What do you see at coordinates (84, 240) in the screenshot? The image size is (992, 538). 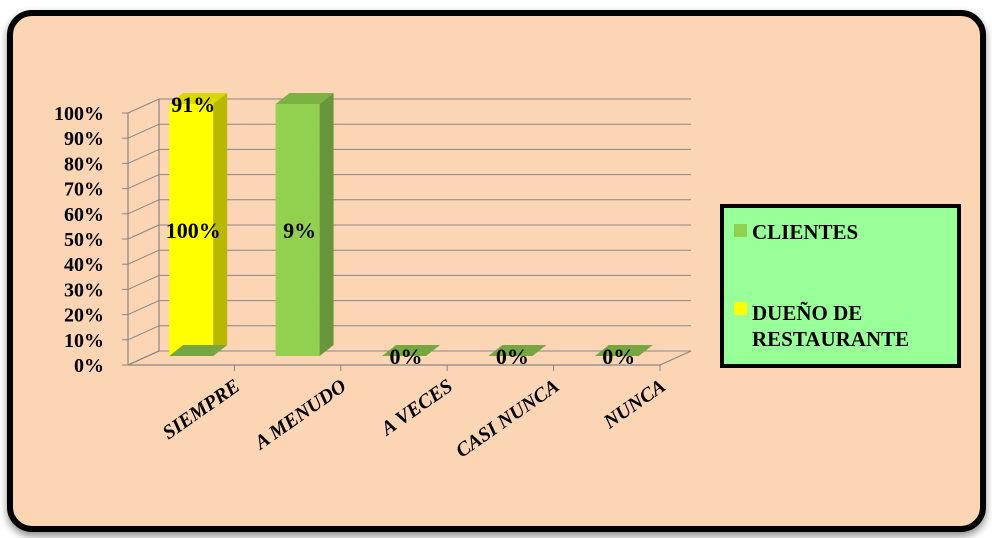 I see `y-tick-label: 50%` at bounding box center [84, 240].